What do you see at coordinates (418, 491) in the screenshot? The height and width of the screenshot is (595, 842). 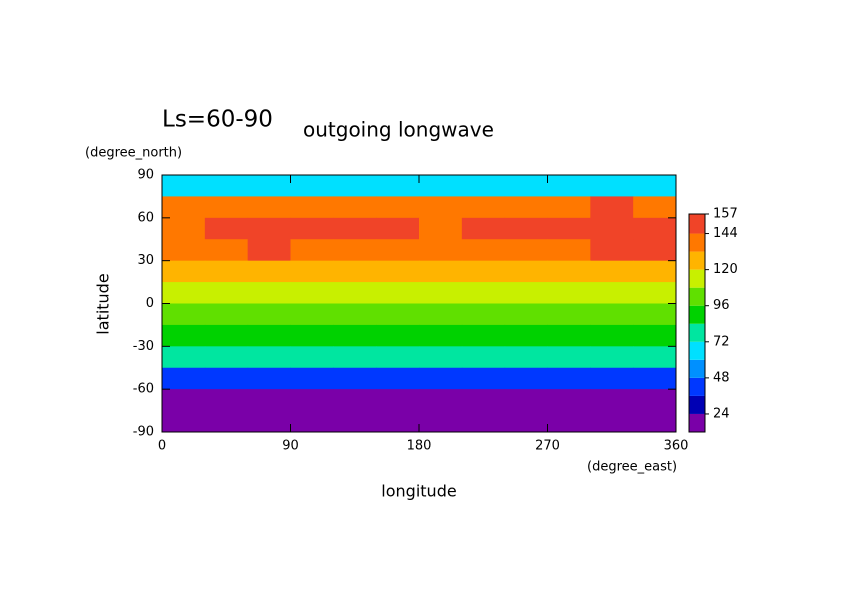 I see `x-axis-label: longitude` at bounding box center [418, 491].